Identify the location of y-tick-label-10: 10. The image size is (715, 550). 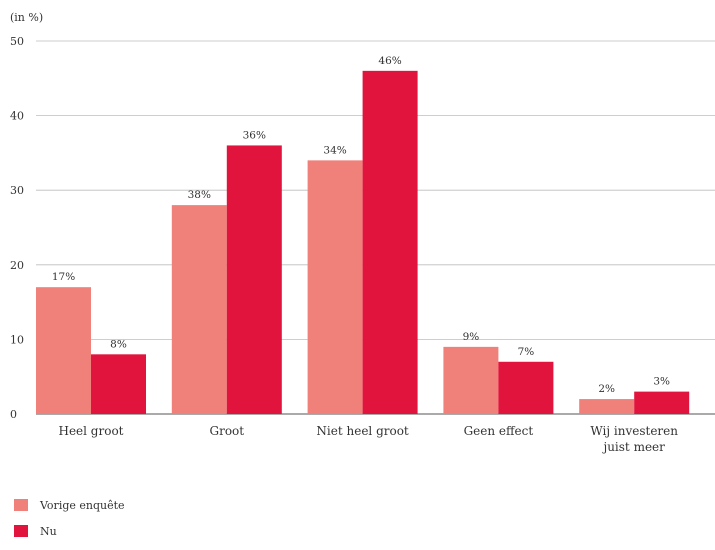
(17, 339).